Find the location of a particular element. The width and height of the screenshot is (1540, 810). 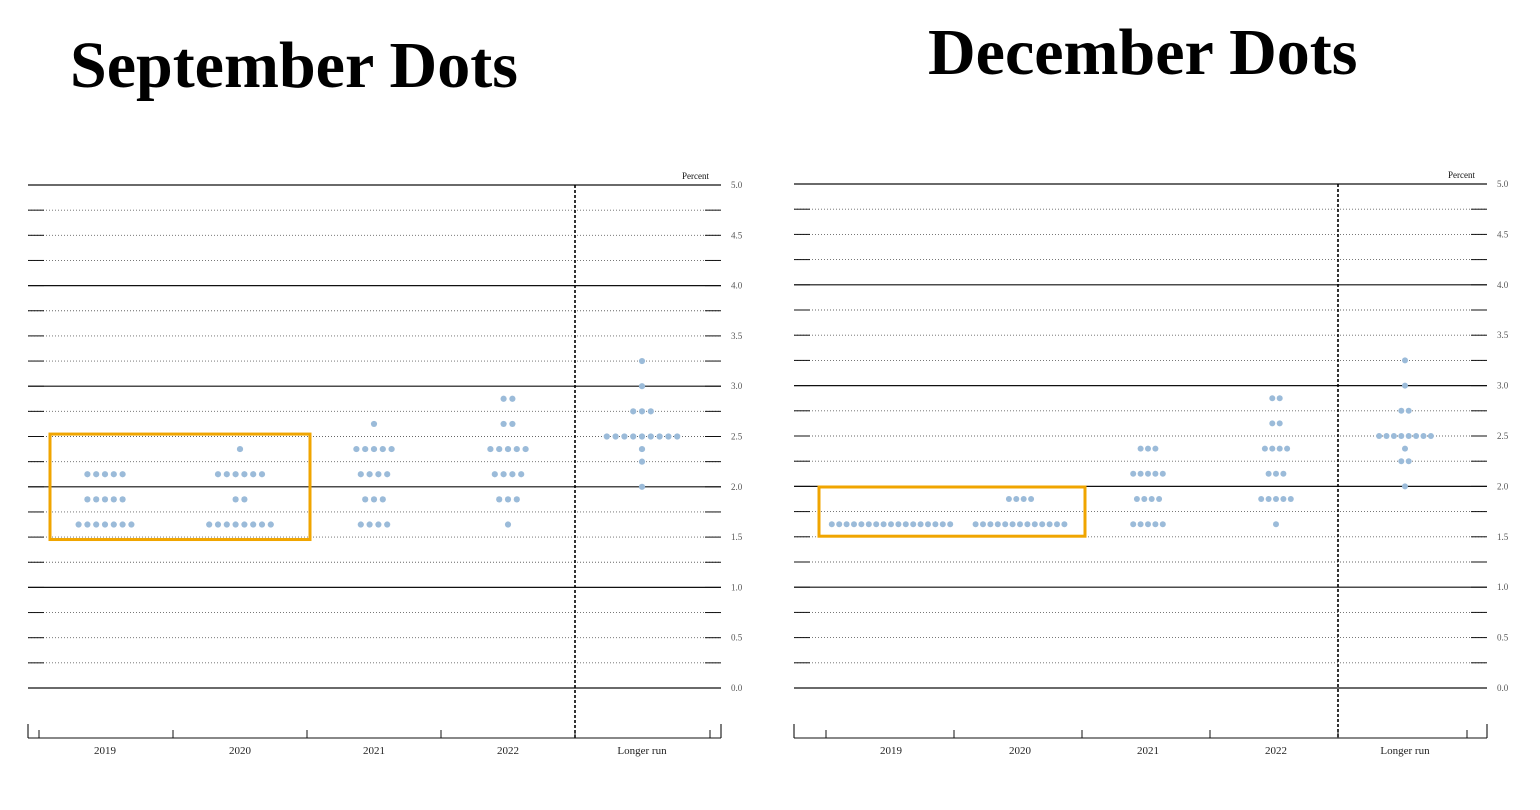

y-tick-label: 3.0 is located at coordinates (737, 386).